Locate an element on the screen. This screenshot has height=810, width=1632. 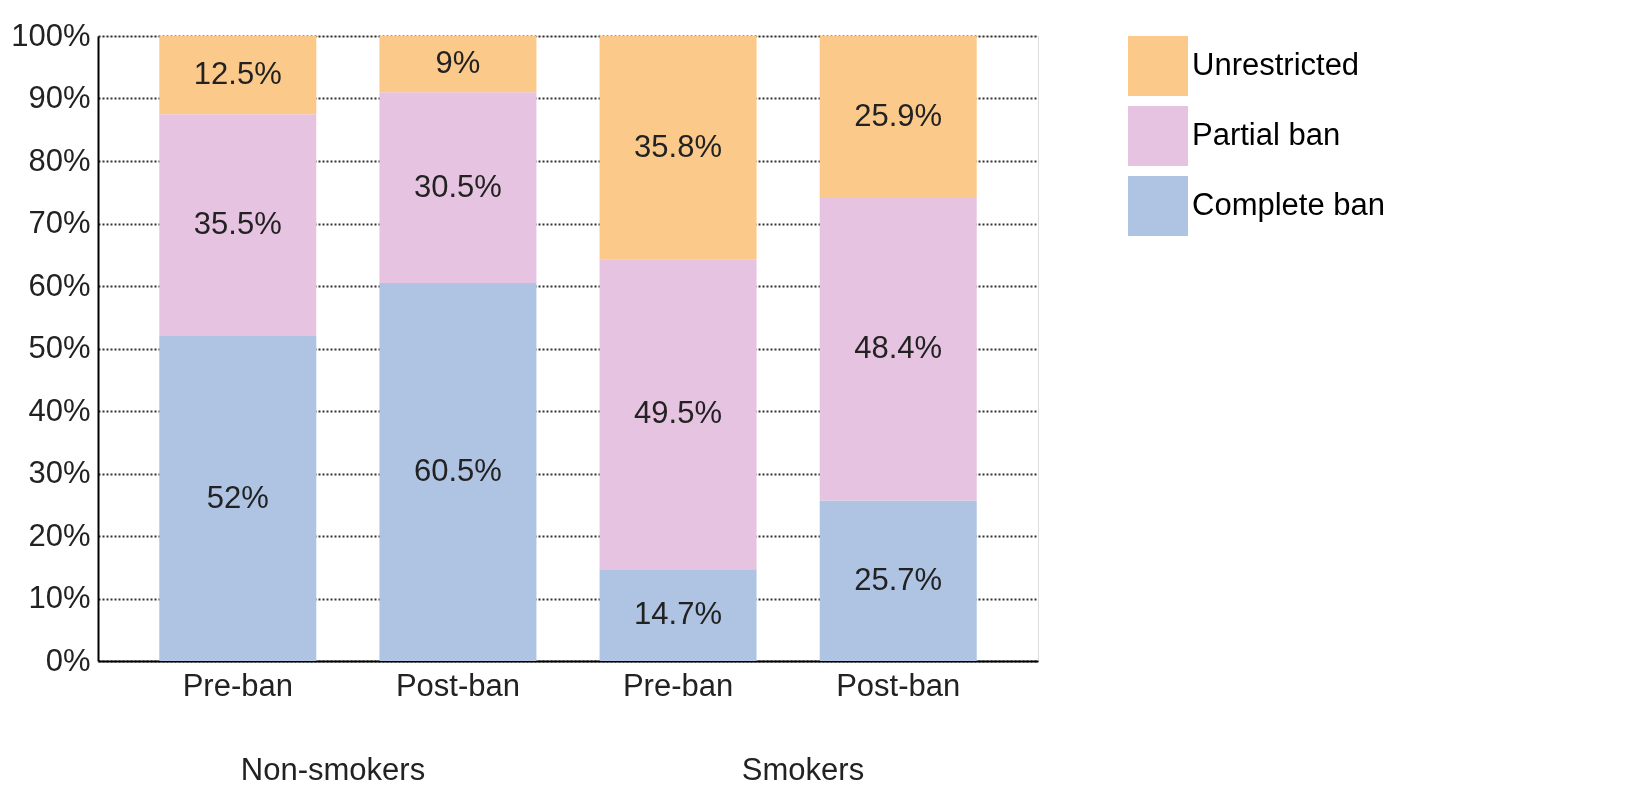
data-label: 25.9% is located at coordinates (898, 115).